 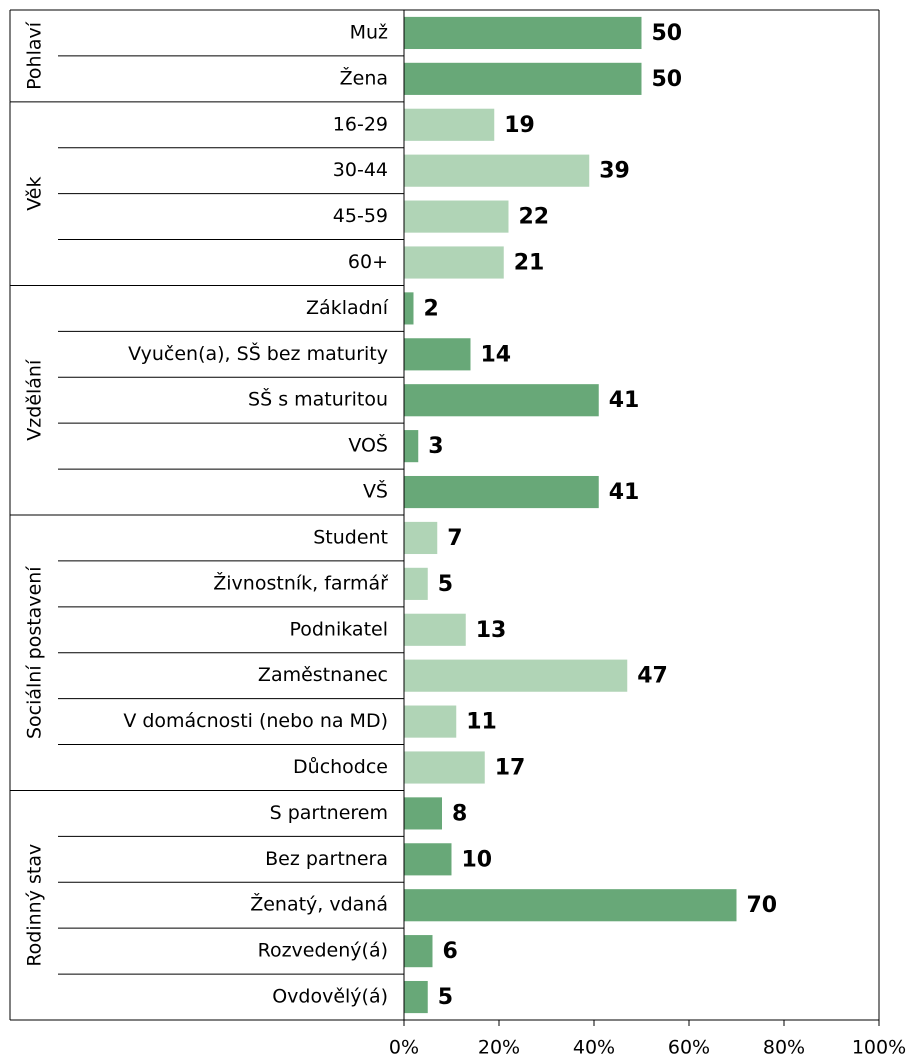 What do you see at coordinates (35, 55) in the screenshot?
I see `group-label: Pohlaví` at bounding box center [35, 55].